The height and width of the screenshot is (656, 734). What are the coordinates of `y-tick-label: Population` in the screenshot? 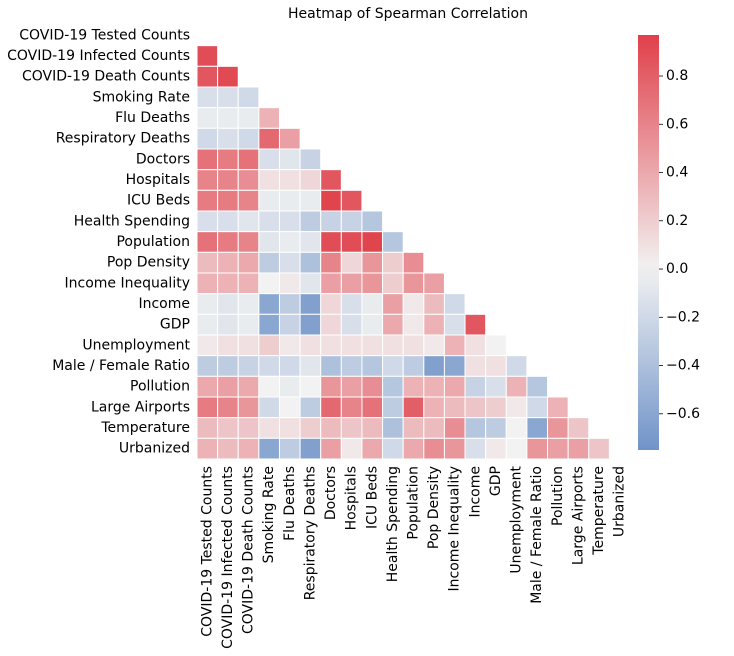 It's located at (153, 242).